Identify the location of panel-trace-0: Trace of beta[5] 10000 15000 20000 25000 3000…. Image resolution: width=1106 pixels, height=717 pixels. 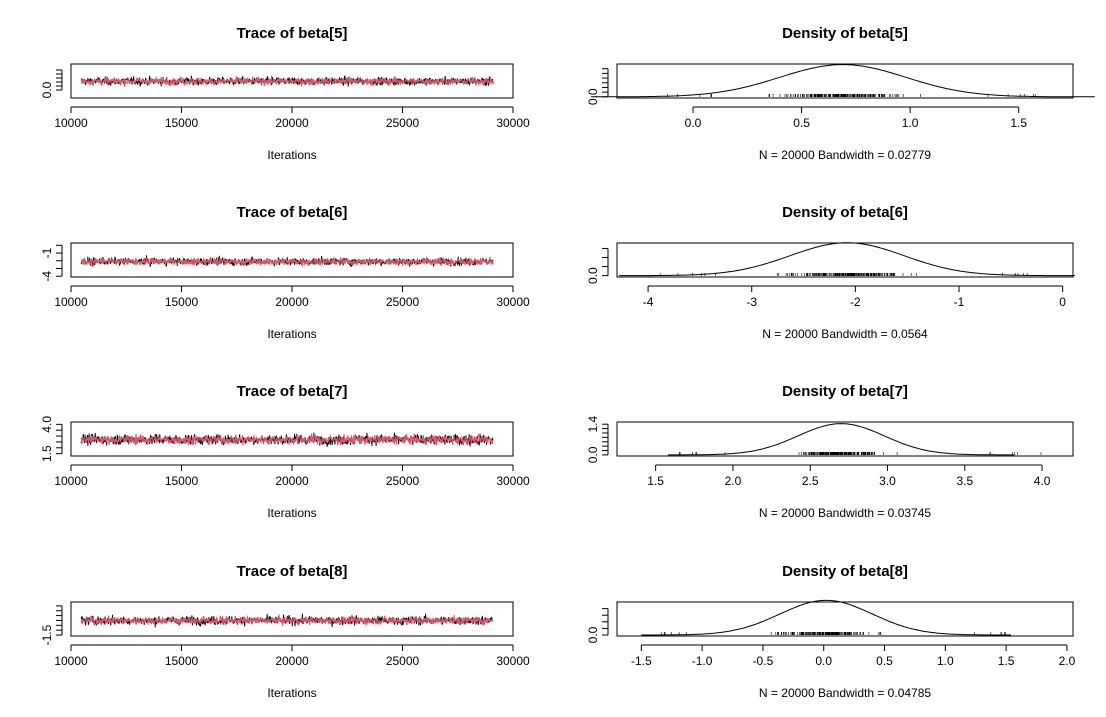
(285, 93).